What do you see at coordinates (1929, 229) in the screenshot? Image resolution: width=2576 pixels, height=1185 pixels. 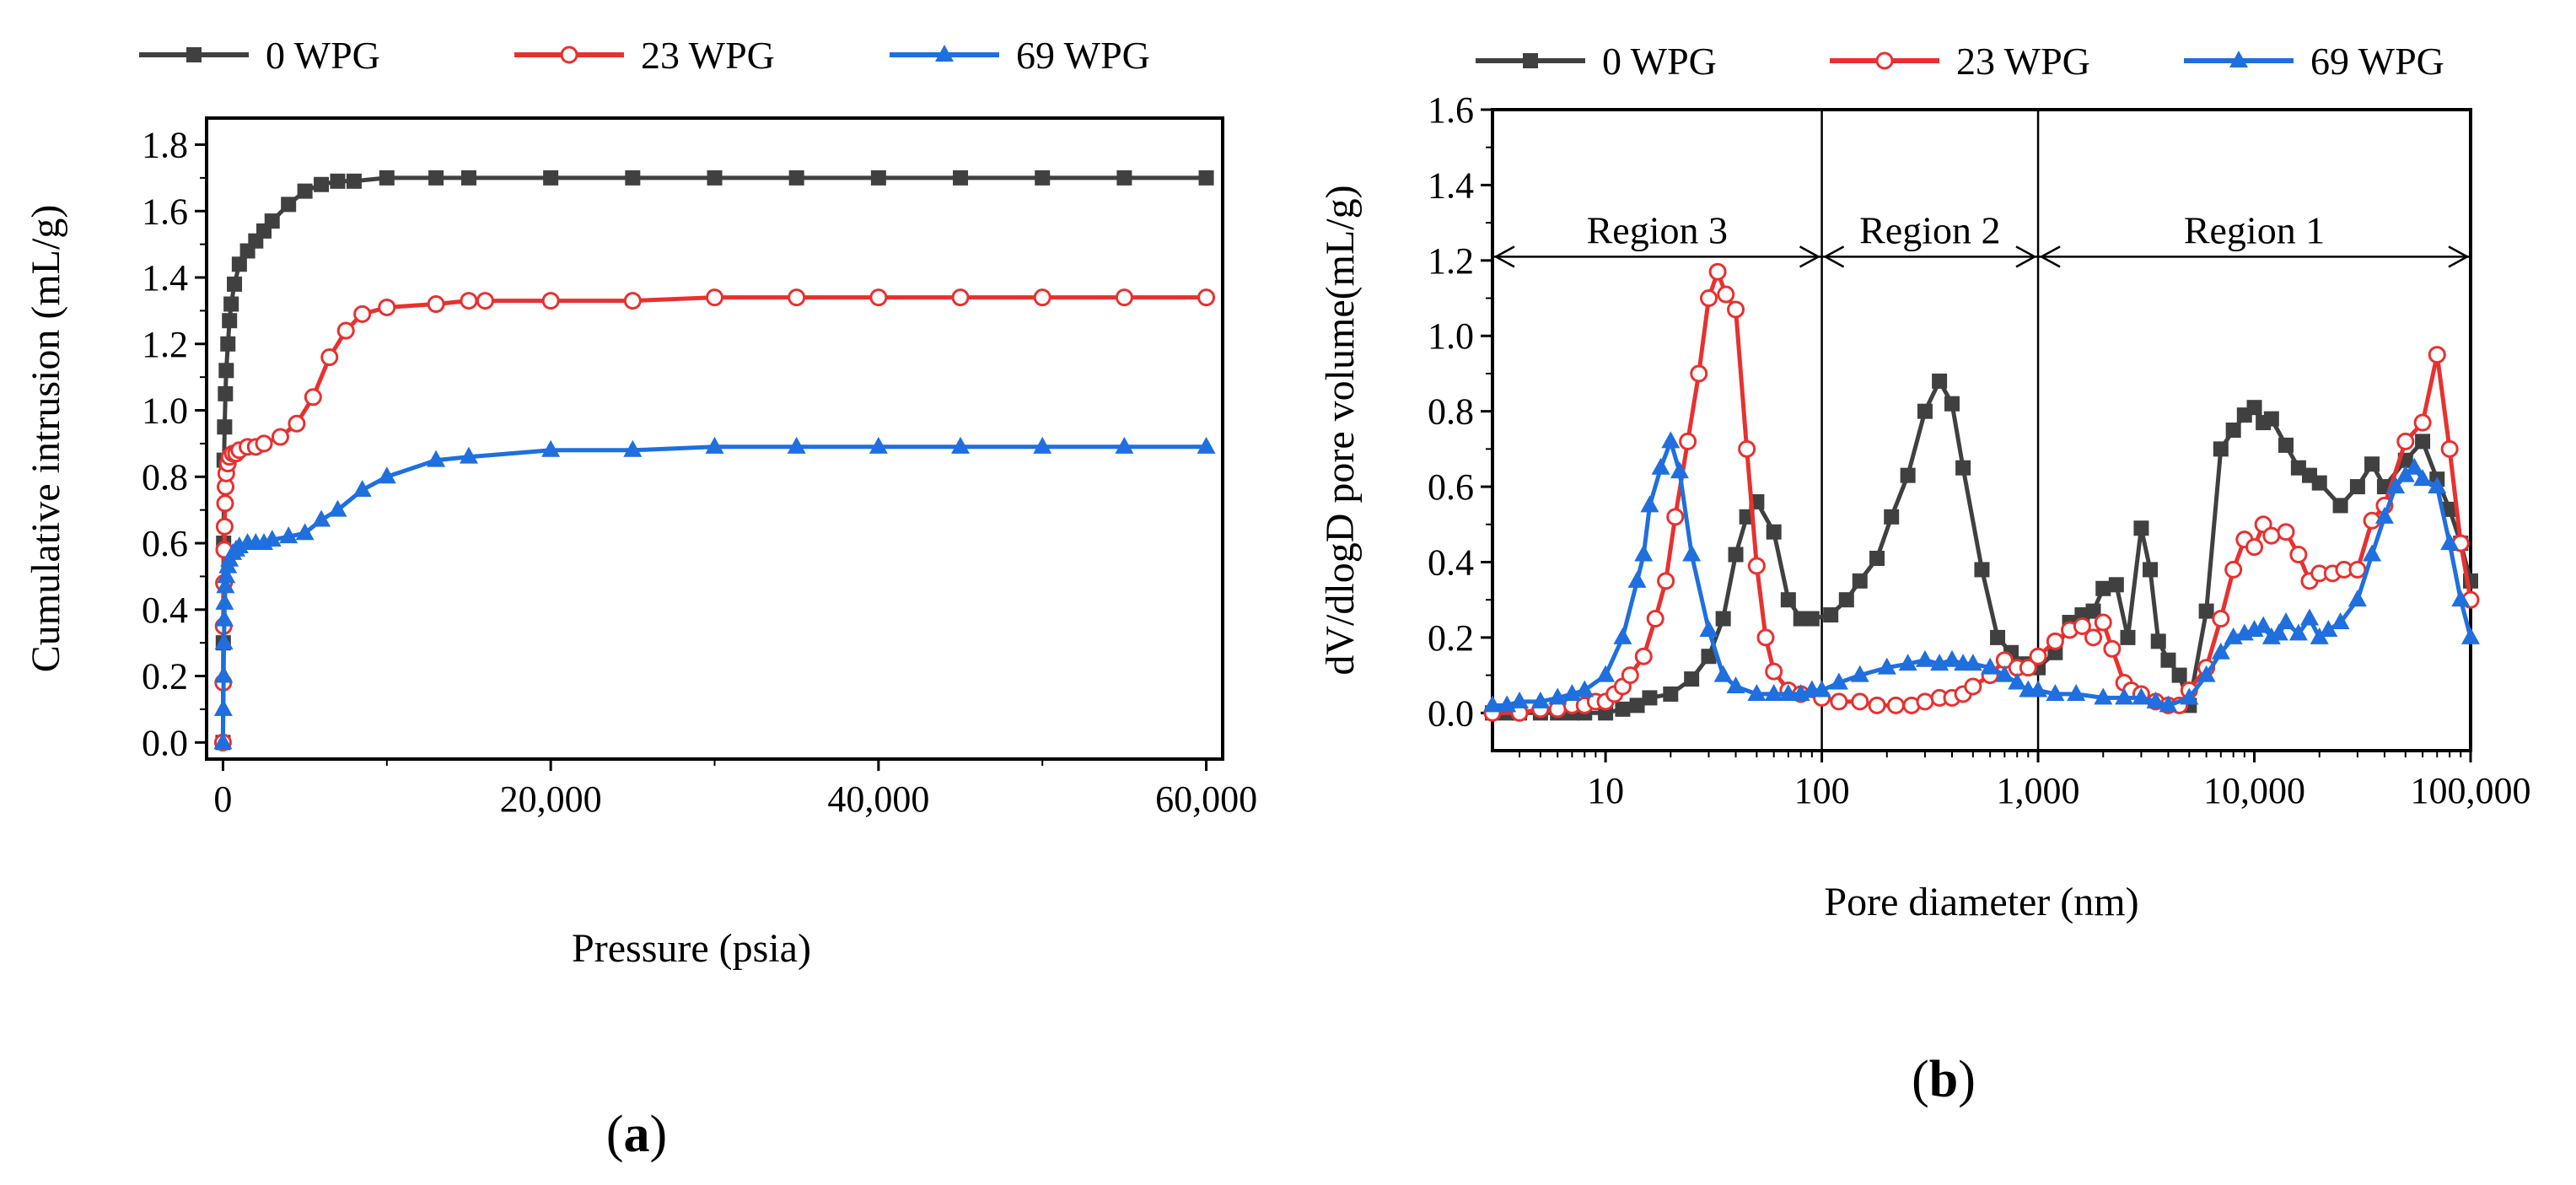 I see `region-label-region-2: Region 2` at bounding box center [1929, 229].